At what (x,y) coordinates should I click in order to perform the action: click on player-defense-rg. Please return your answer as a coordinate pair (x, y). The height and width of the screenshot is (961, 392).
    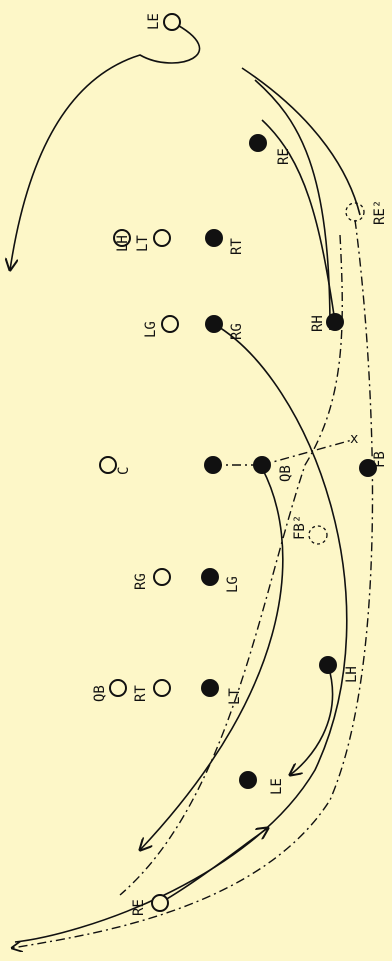
    Looking at the image, I should click on (162, 577).